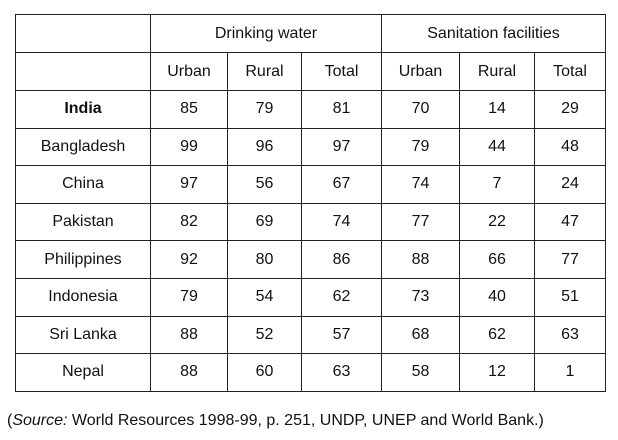 This screenshot has height=440, width=618. Describe the element at coordinates (341, 335) in the screenshot. I see `value-cell: 57` at that location.